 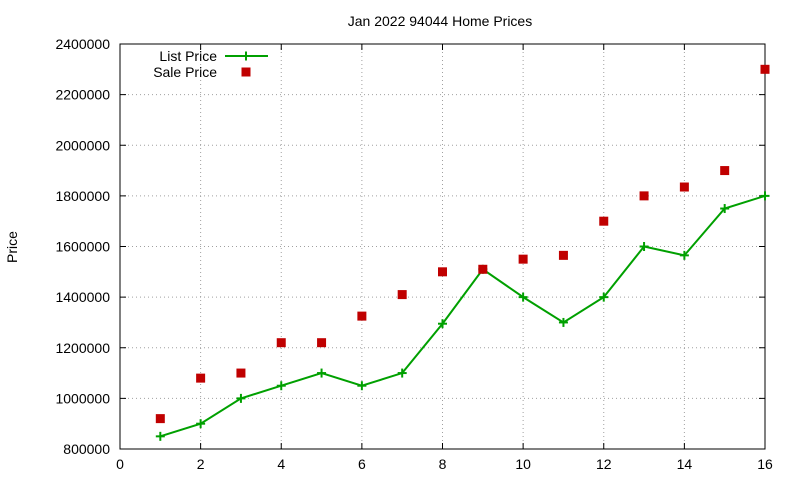 I want to click on y-tick-label: 1800000, so click(x=82, y=196).